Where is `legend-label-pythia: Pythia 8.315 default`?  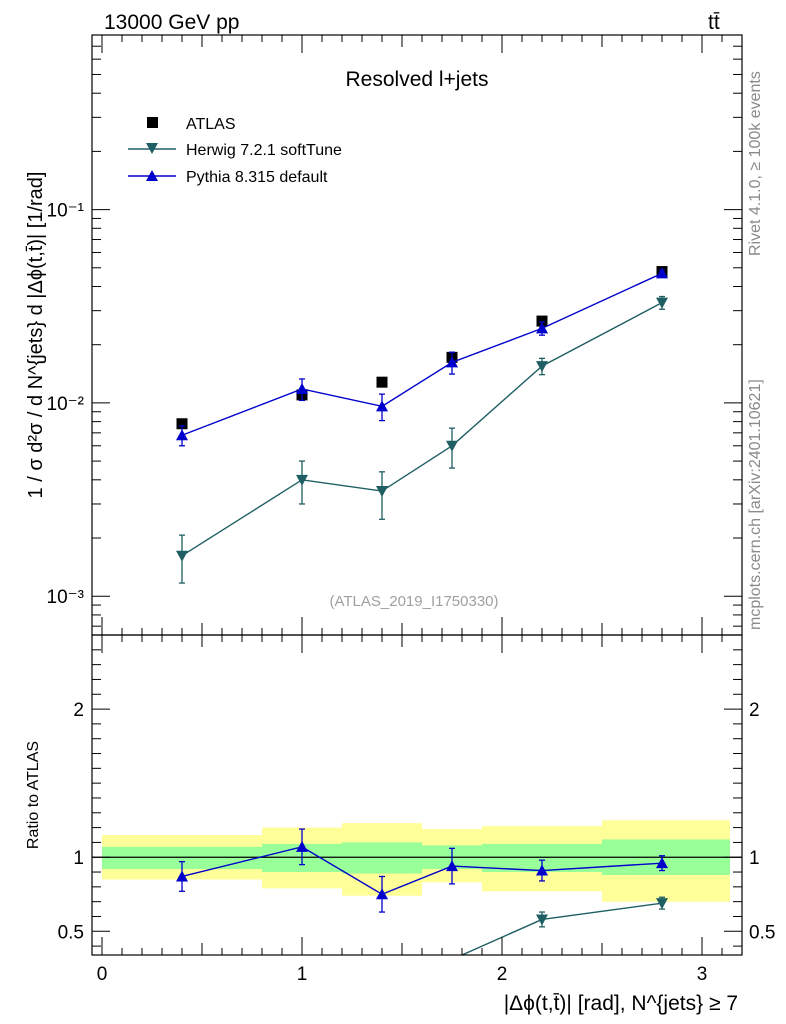 legend-label-pythia: Pythia 8.315 default is located at coordinates (257, 177).